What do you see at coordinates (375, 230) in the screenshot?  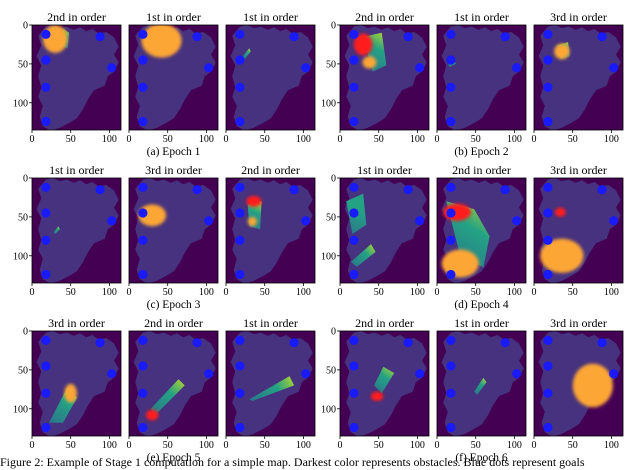 I see `panel: 1st in order 0 50 100 0 50 100` at bounding box center [375, 230].